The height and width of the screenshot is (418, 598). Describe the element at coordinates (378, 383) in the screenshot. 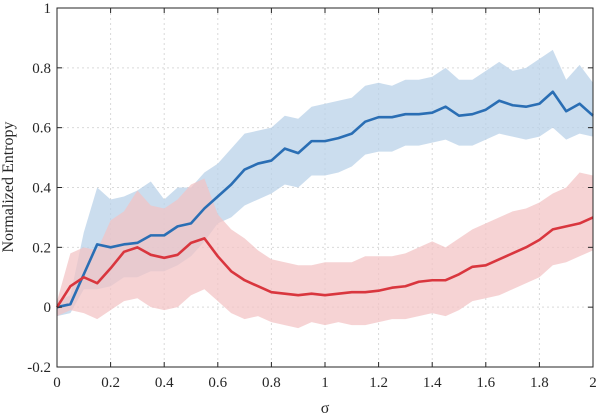

I see `x-tick-label: 1.2` at that location.